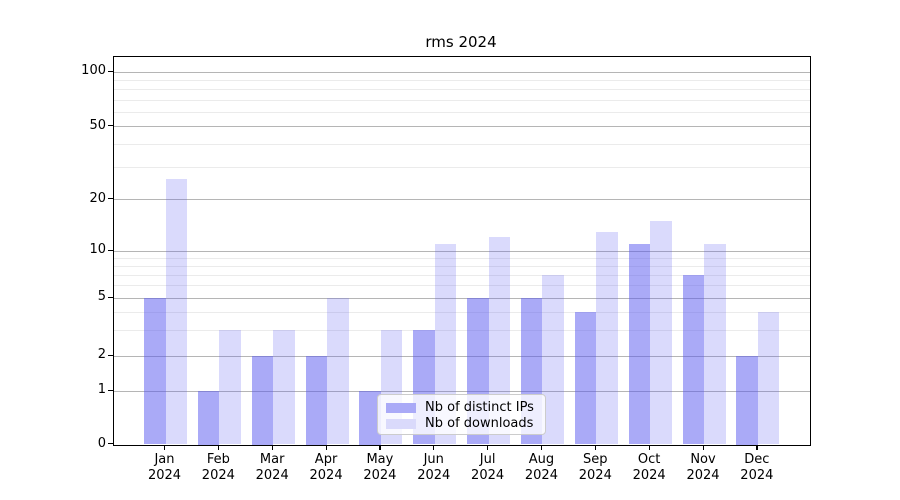 The image size is (900, 500). Describe the element at coordinates (649, 475) in the screenshot. I see `x-label-year-oct: 2024` at that location.